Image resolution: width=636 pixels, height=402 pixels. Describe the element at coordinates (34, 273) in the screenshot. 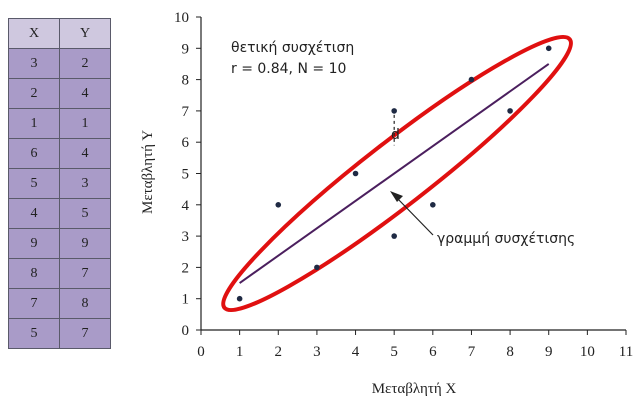

I see `cell-x: 8` at that location.